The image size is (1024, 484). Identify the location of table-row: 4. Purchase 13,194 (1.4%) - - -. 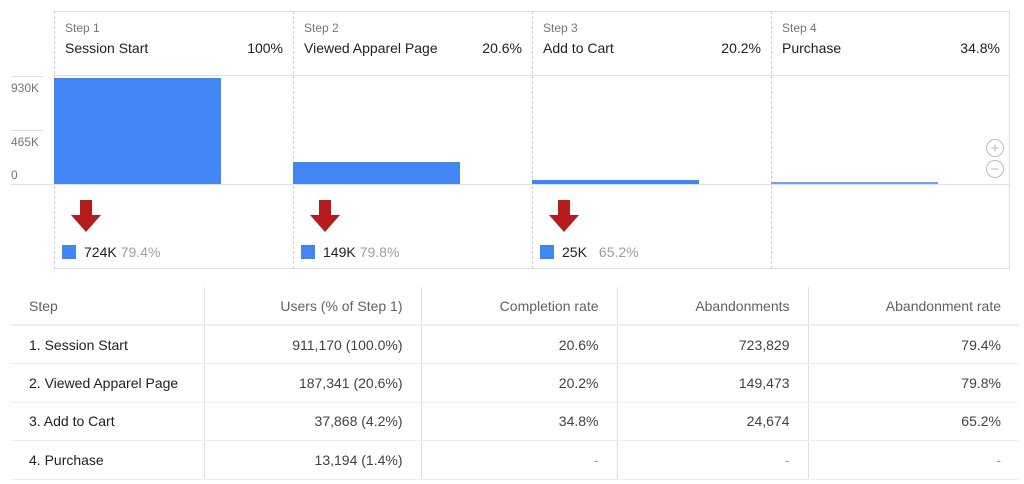
(515, 460).